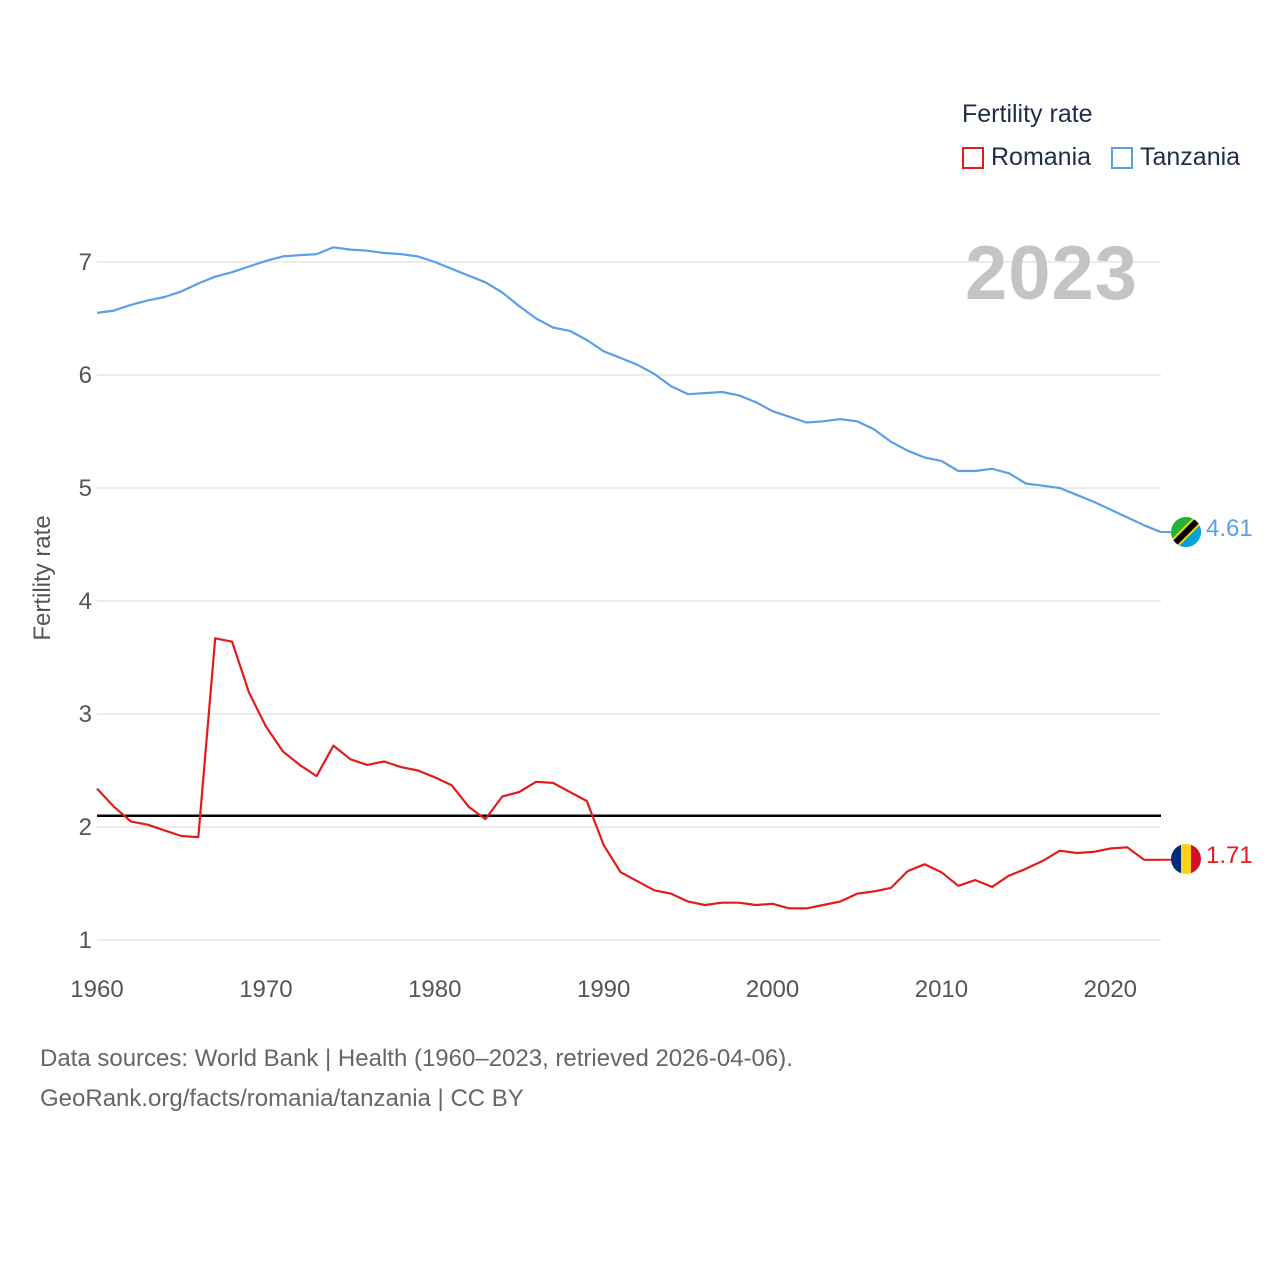 The width and height of the screenshot is (1280, 1280). I want to click on x-tick-label: 2000, so click(772, 989).